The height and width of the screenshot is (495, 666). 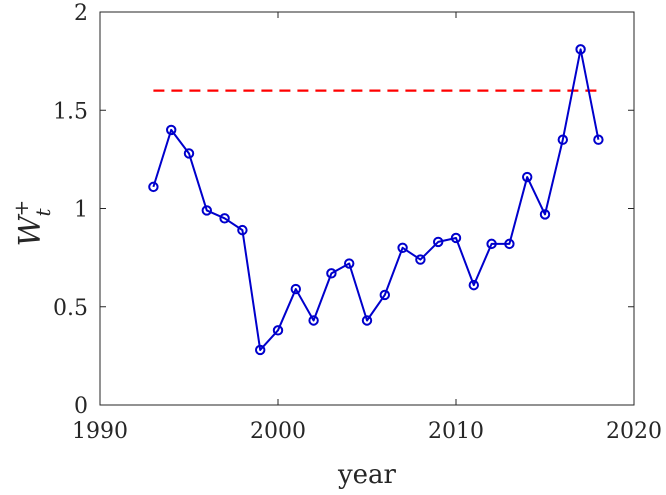 What do you see at coordinates (634, 431) in the screenshot?
I see `x-tick-label: 2020` at bounding box center [634, 431].